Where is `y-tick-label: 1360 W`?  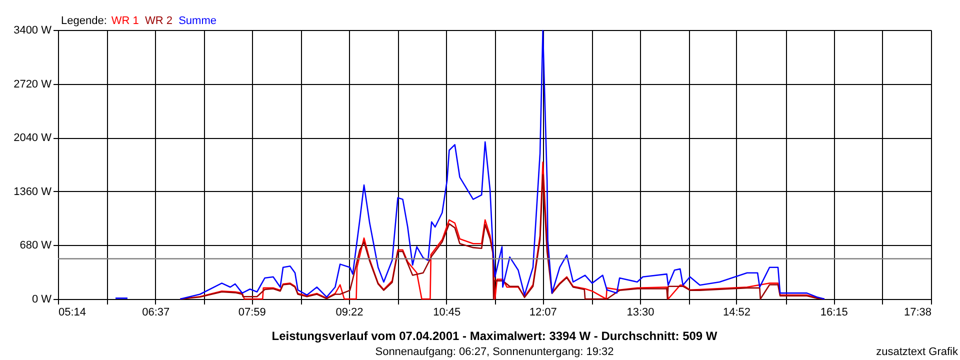 y-tick-label: 1360 W is located at coordinates (33, 192).